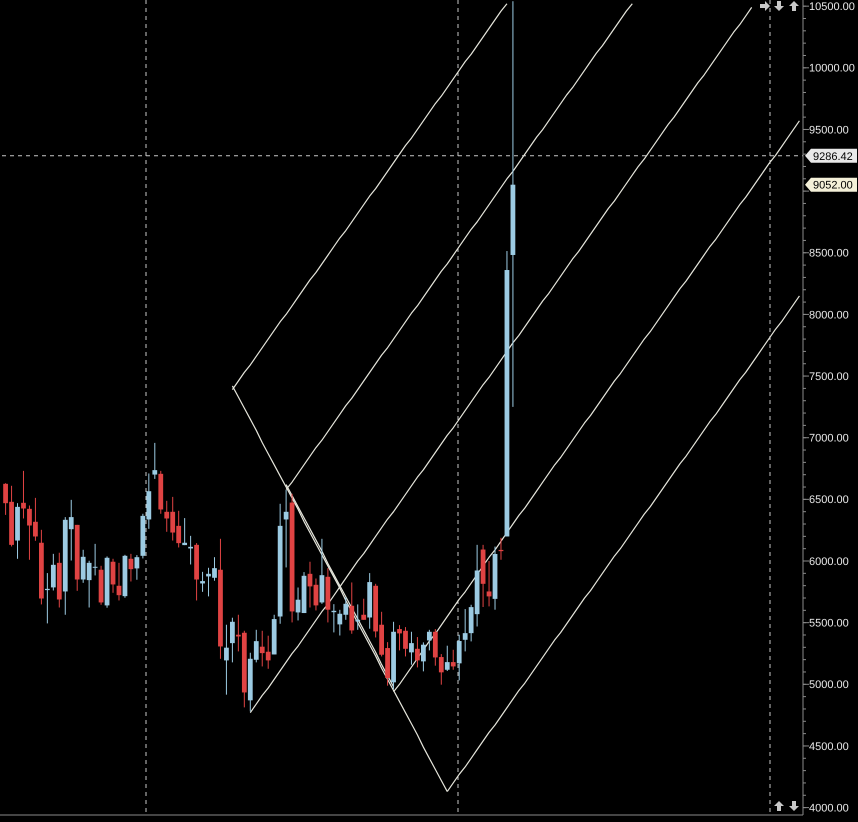  What do you see at coordinates (832, 7) in the screenshot?
I see `y-tick-label: 10500.00` at bounding box center [832, 7].